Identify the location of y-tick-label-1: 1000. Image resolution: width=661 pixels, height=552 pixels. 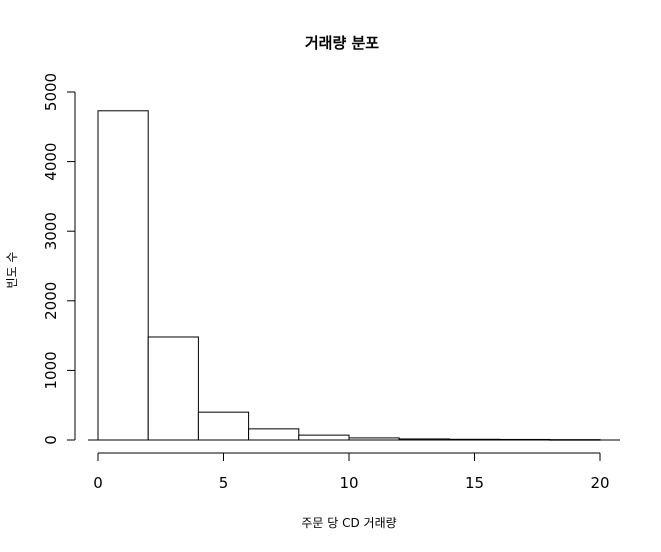
(51, 370).